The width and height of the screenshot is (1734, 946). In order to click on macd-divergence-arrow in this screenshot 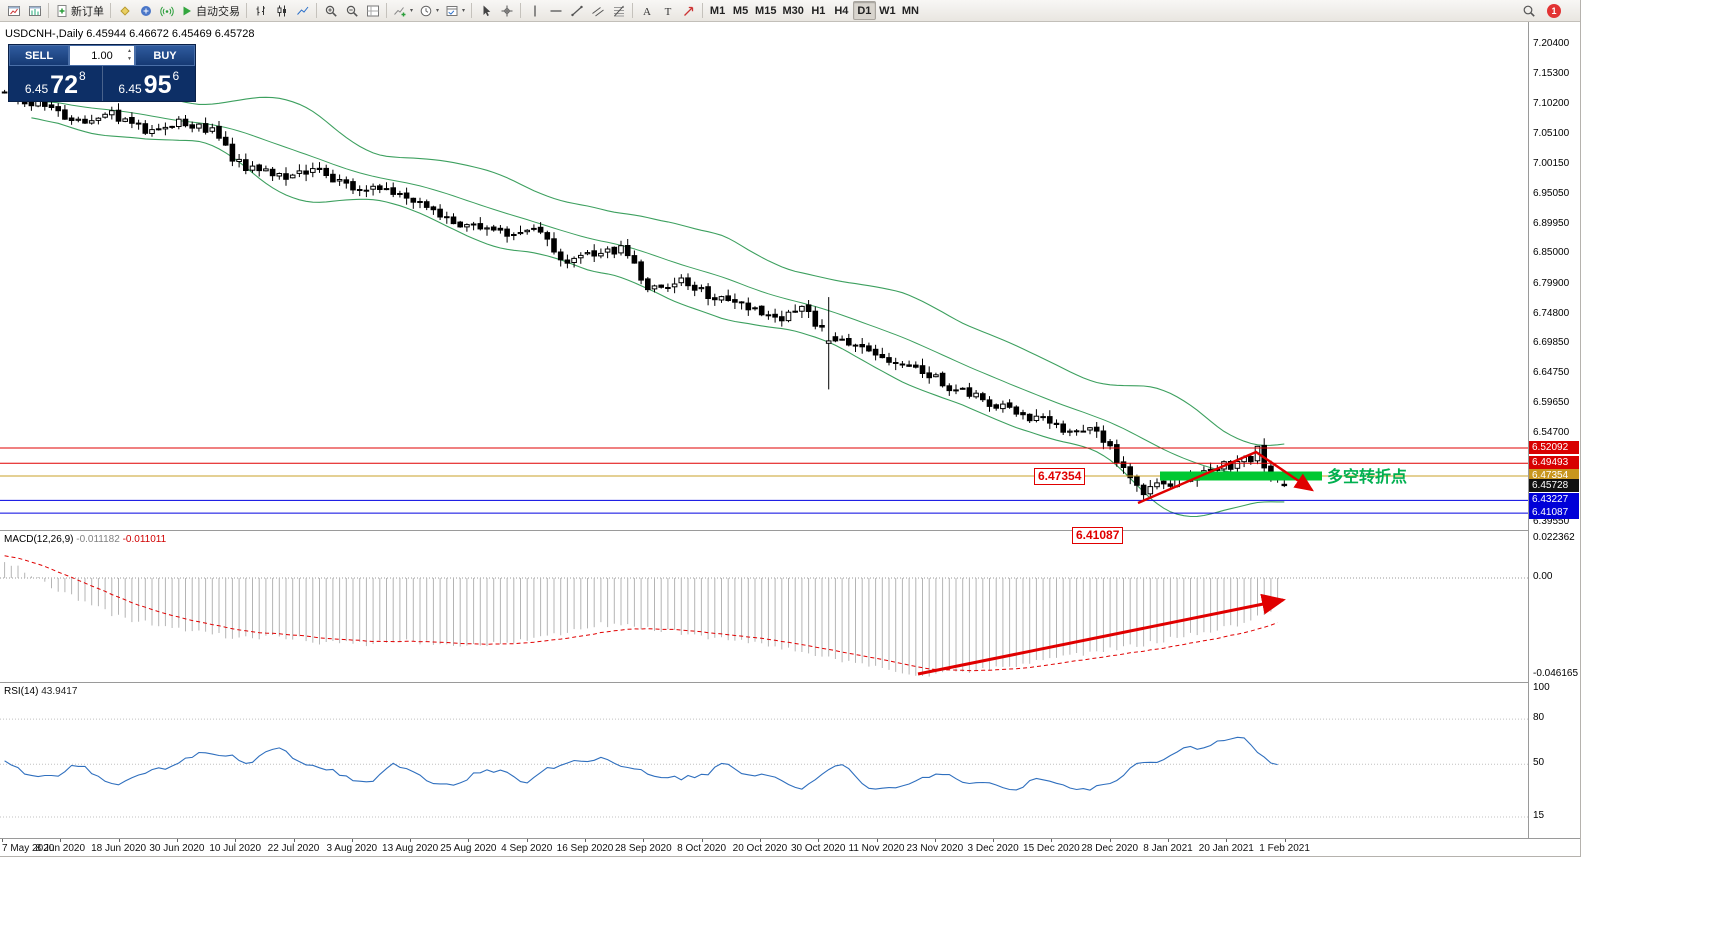, I will do `click(1101, 634)`.